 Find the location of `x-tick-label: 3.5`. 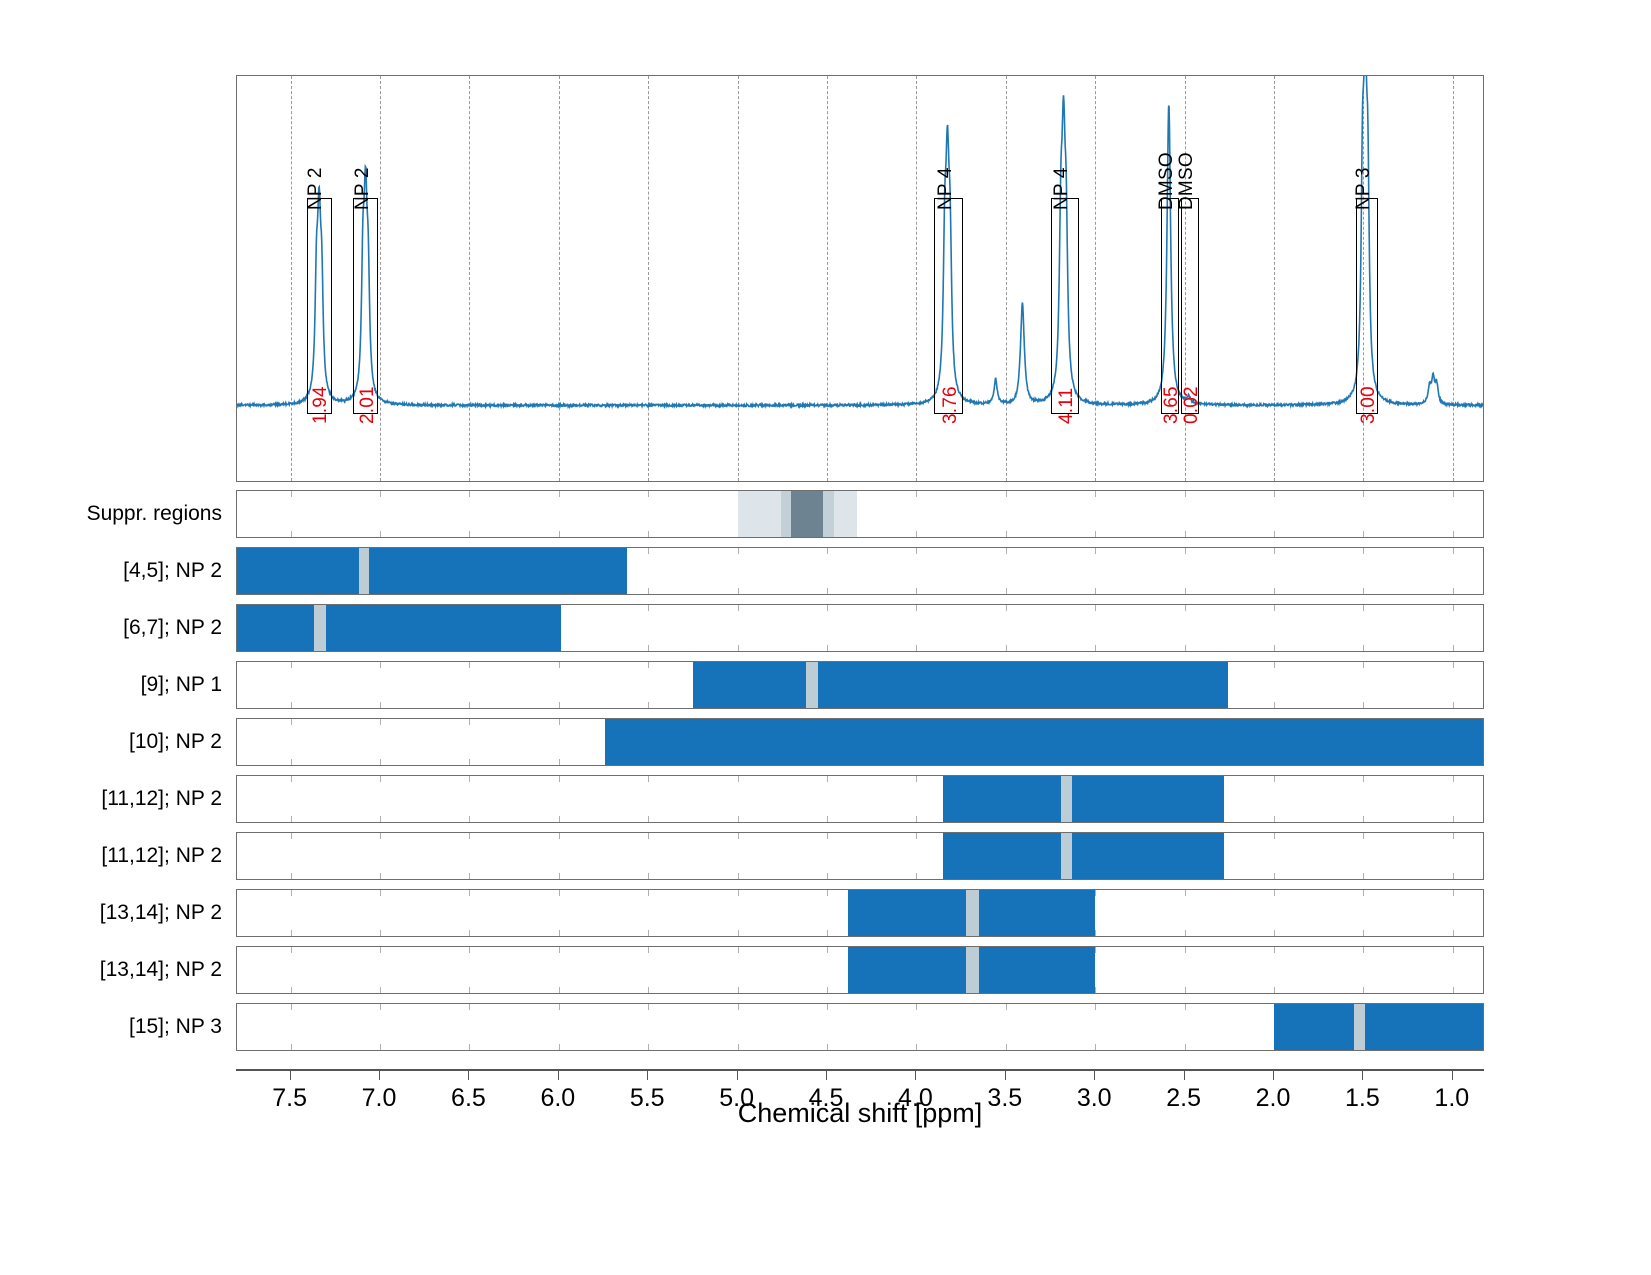

x-tick-label: 3.5 is located at coordinates (1005, 1098).